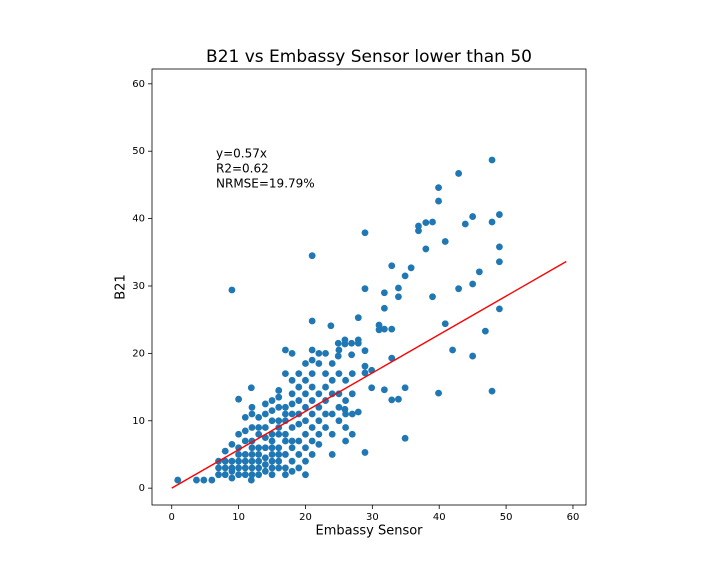  I want to click on x-tick-label: 30, so click(372, 517).